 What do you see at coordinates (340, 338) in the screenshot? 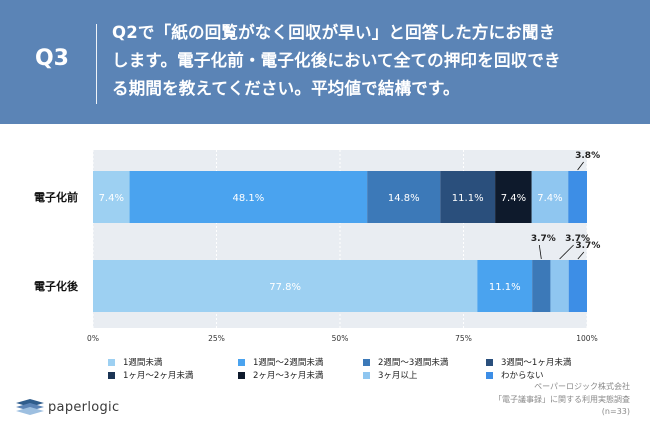
I see `x-tick-label: 50%` at bounding box center [340, 338].